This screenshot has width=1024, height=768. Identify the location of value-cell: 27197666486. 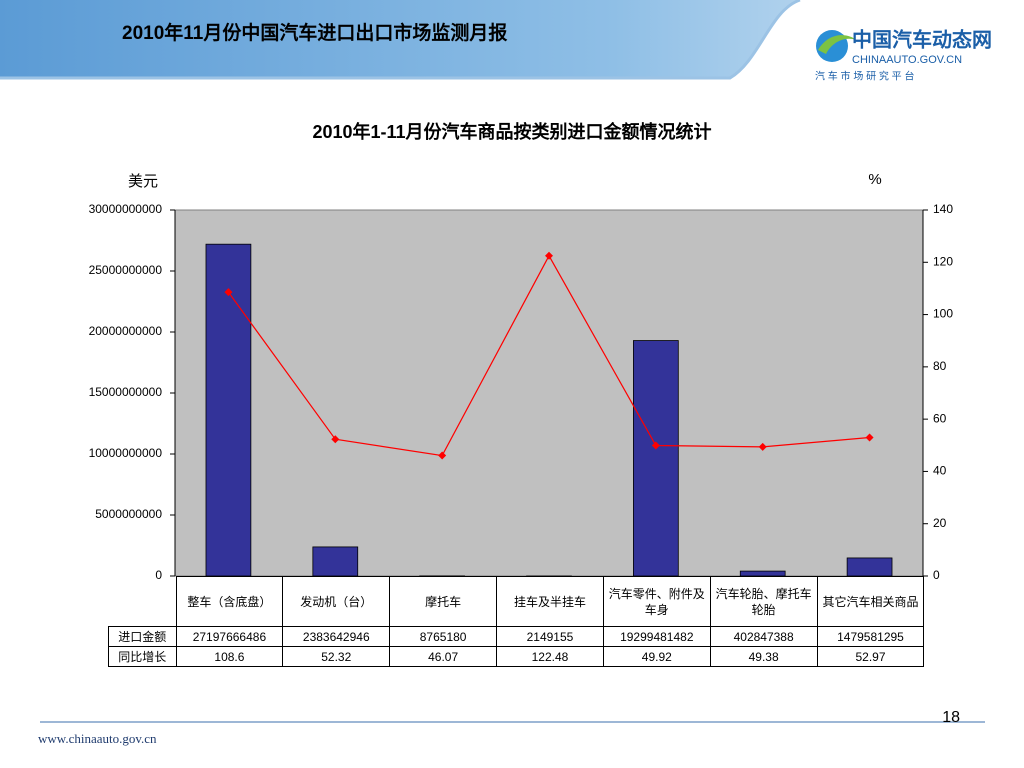
(229, 636).